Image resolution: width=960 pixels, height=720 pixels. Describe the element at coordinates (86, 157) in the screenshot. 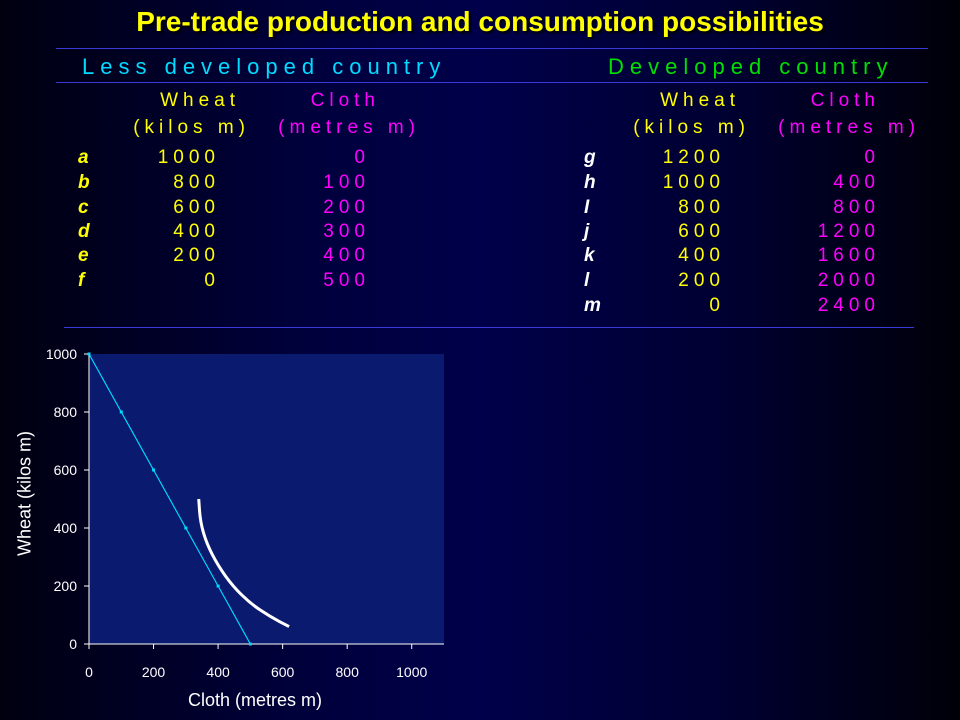

I see `row-label: a` at that location.